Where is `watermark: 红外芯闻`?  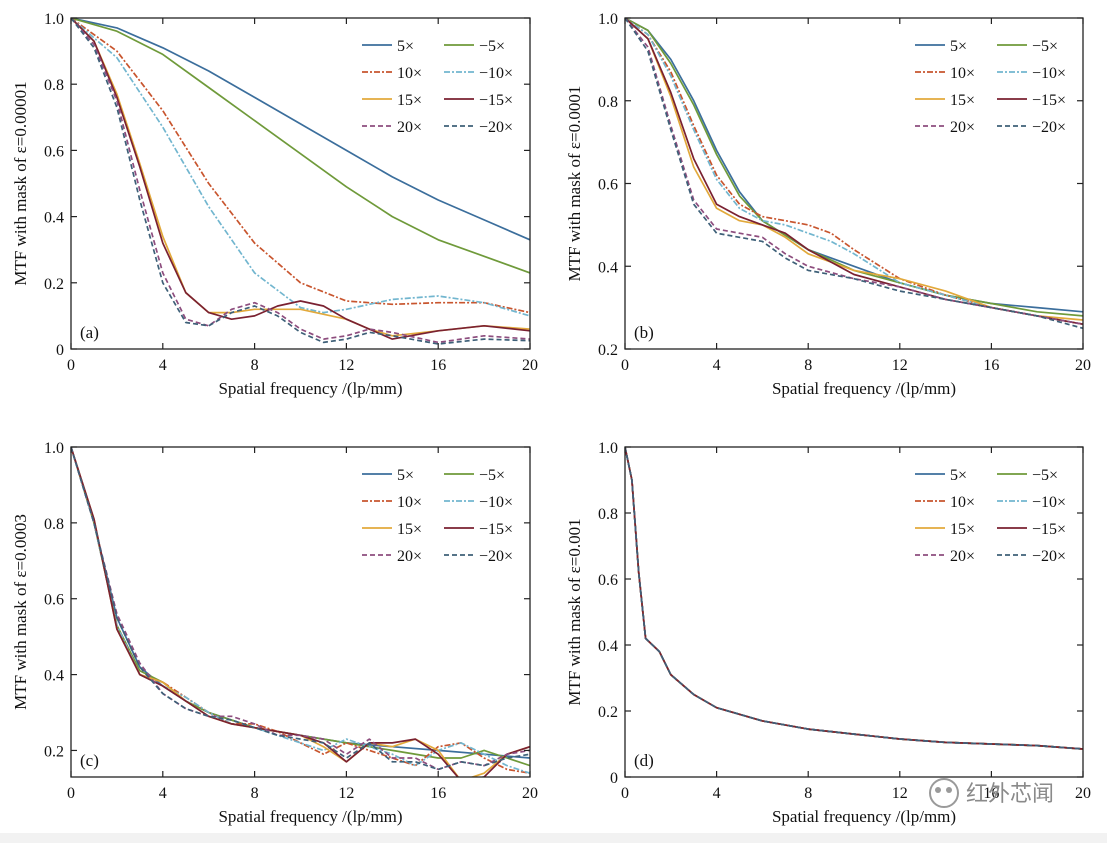 watermark: 红外芯闻 is located at coordinates (991, 793).